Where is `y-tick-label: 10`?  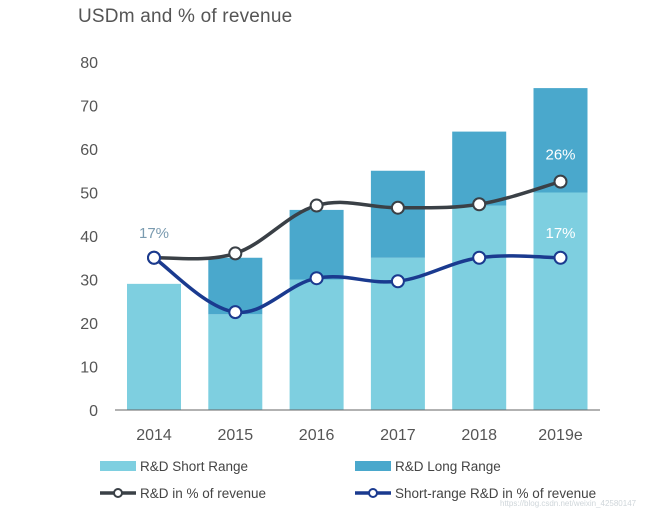 y-tick-label: 10 is located at coordinates (89, 368).